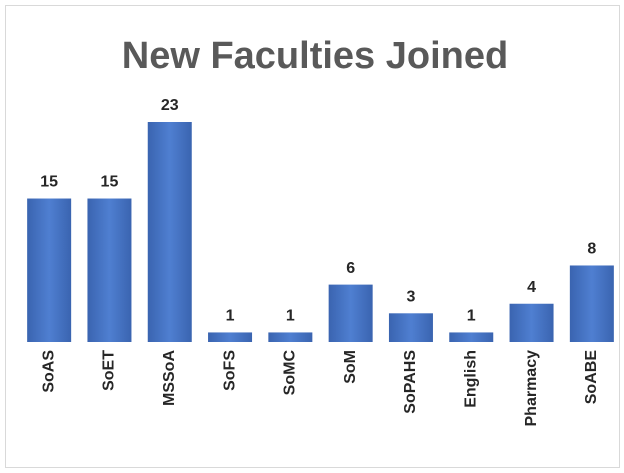  Describe the element at coordinates (315, 56) in the screenshot. I see `chart-title: New Faculties Joined` at that location.